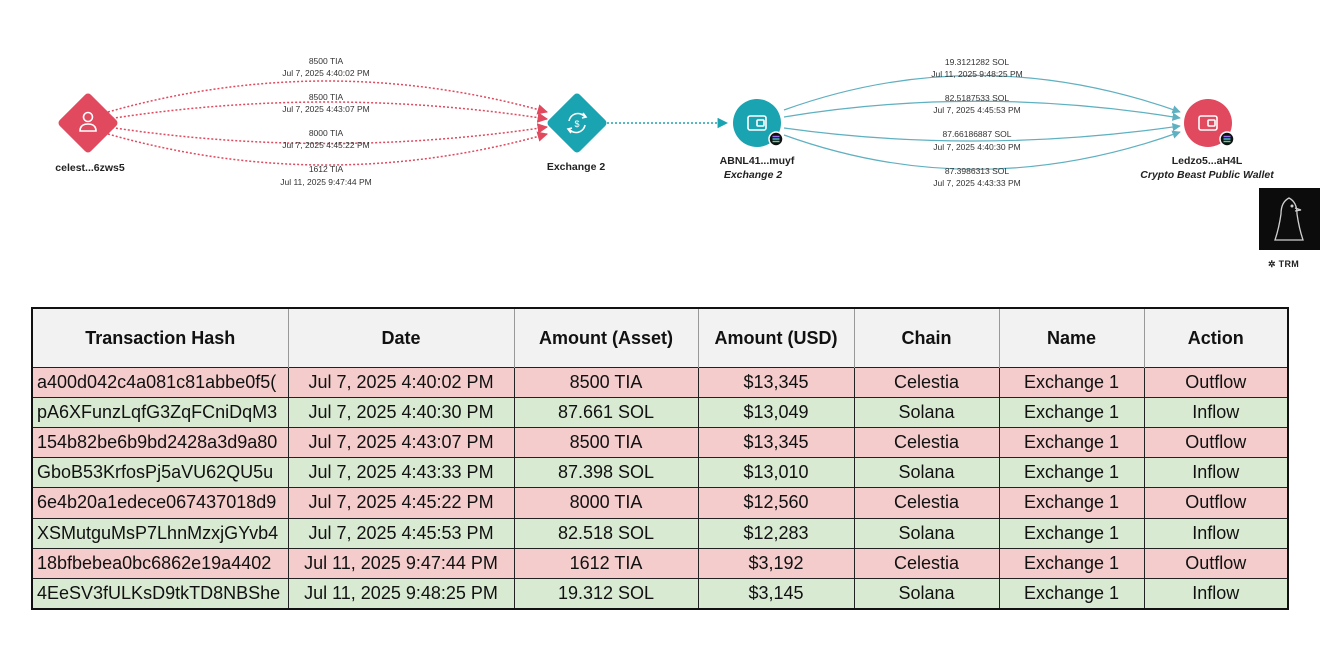 The height and width of the screenshot is (649, 1320). I want to click on column-header: Name, so click(1072, 338).